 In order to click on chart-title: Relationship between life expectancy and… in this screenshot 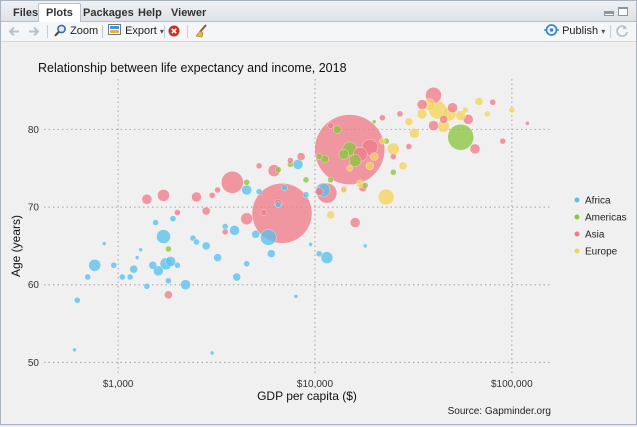, I will do `click(192, 68)`.